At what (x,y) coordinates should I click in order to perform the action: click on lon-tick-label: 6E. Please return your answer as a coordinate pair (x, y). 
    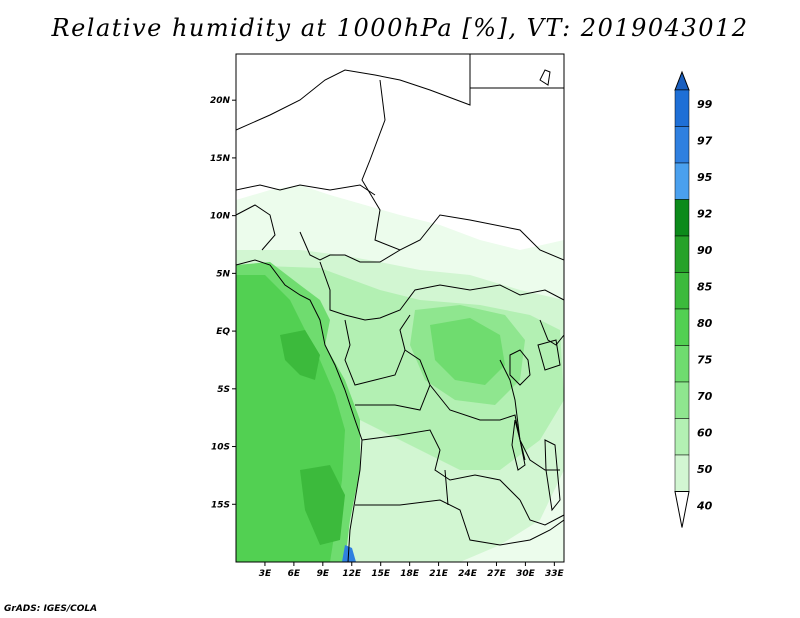
    Looking at the image, I should click on (294, 574).